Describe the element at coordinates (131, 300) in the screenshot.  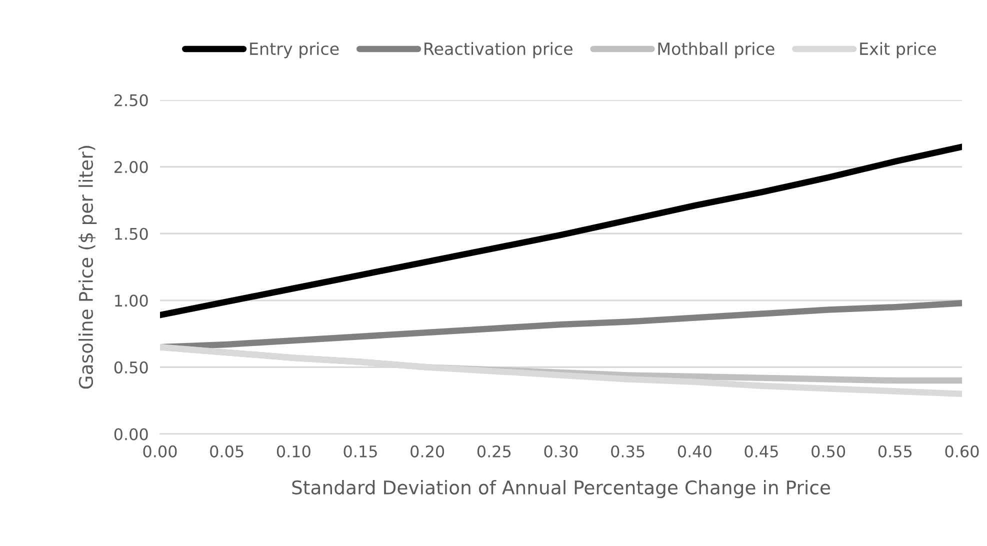
I see `y-tick-label: 1.00` at that location.